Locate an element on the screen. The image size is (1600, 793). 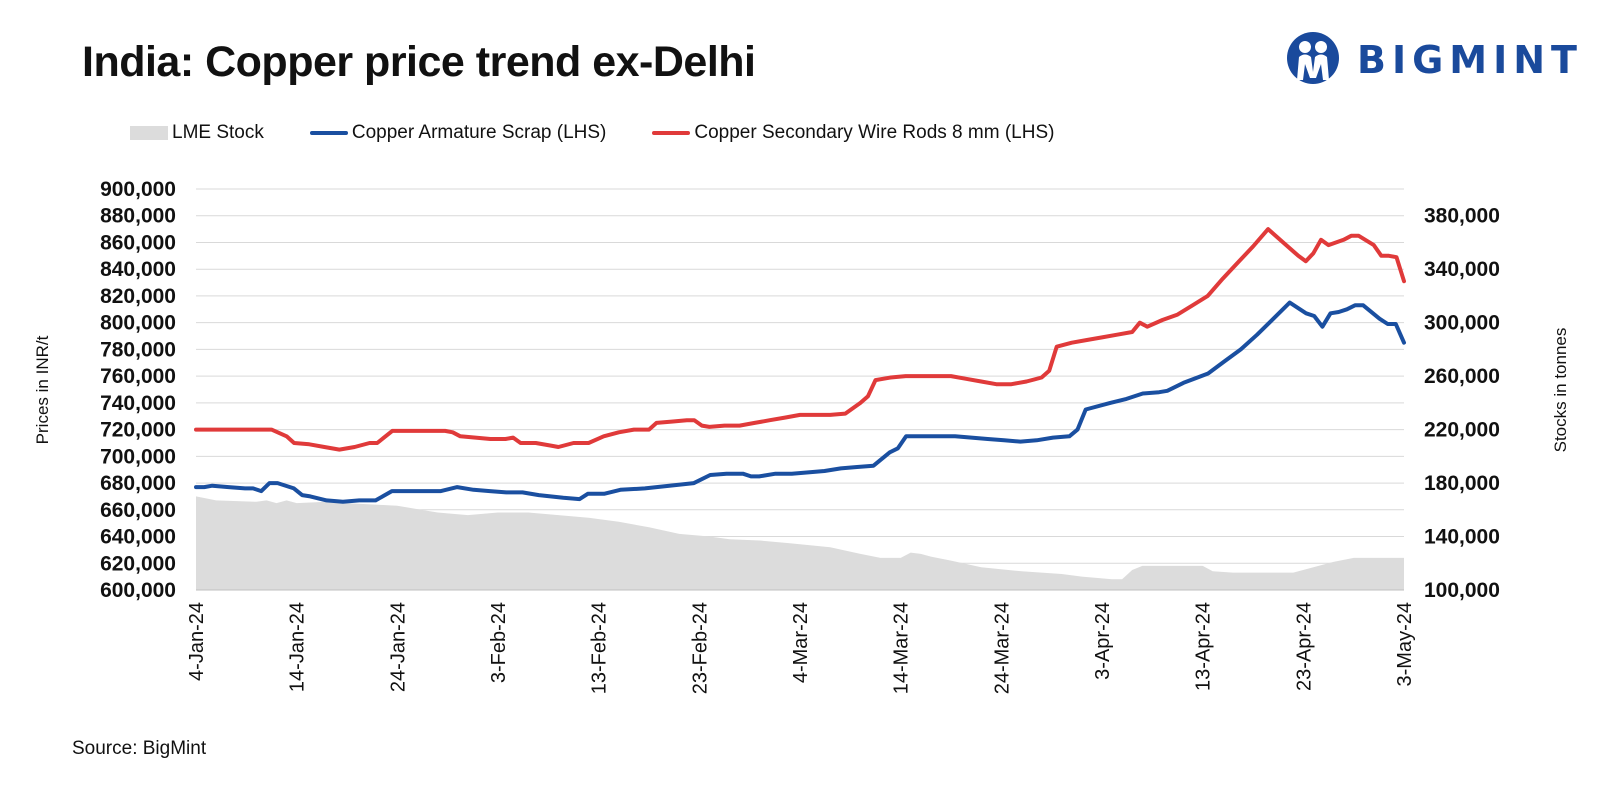
legend-item-wire-rods: Copper Secondary Wire Rods 8 mm (LHS) is located at coordinates (853, 133).